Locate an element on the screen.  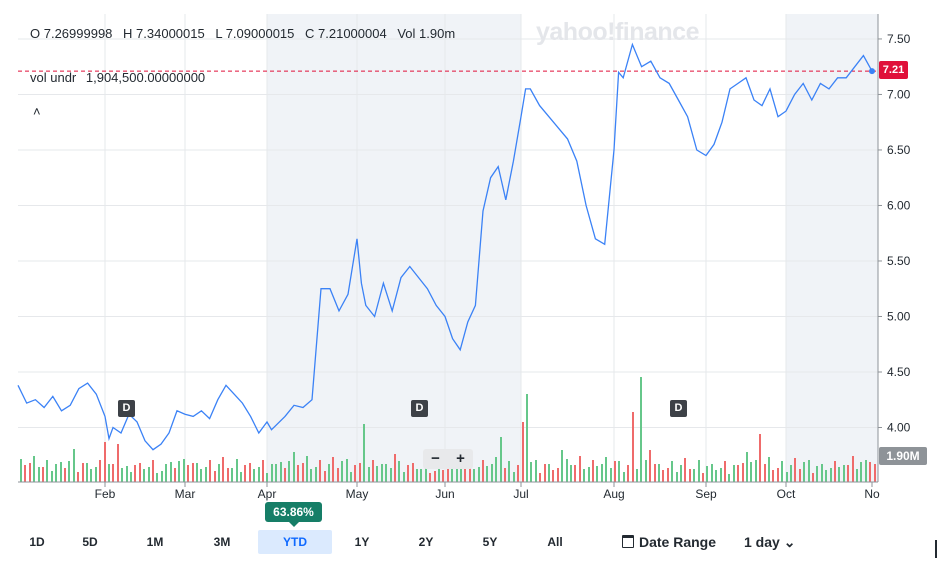
range-5y-button: 5Y is located at coordinates (490, 542).